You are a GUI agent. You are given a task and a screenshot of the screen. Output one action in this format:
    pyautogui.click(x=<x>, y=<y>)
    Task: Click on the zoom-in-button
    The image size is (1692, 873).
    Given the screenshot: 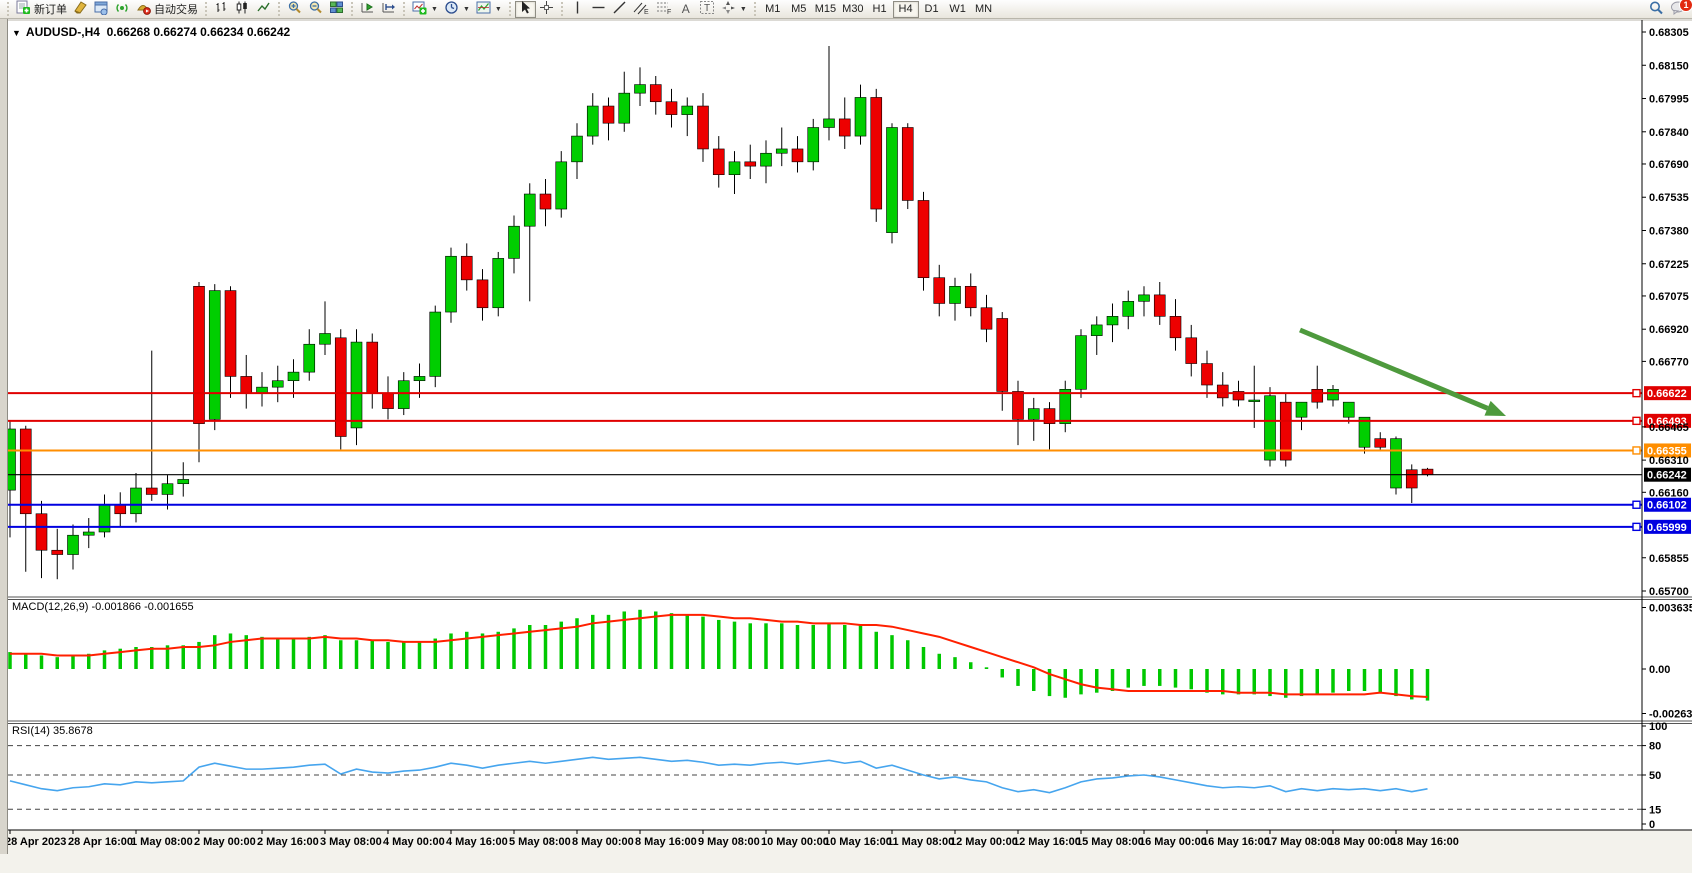 What is the action you would take?
    pyautogui.click(x=294, y=9)
    